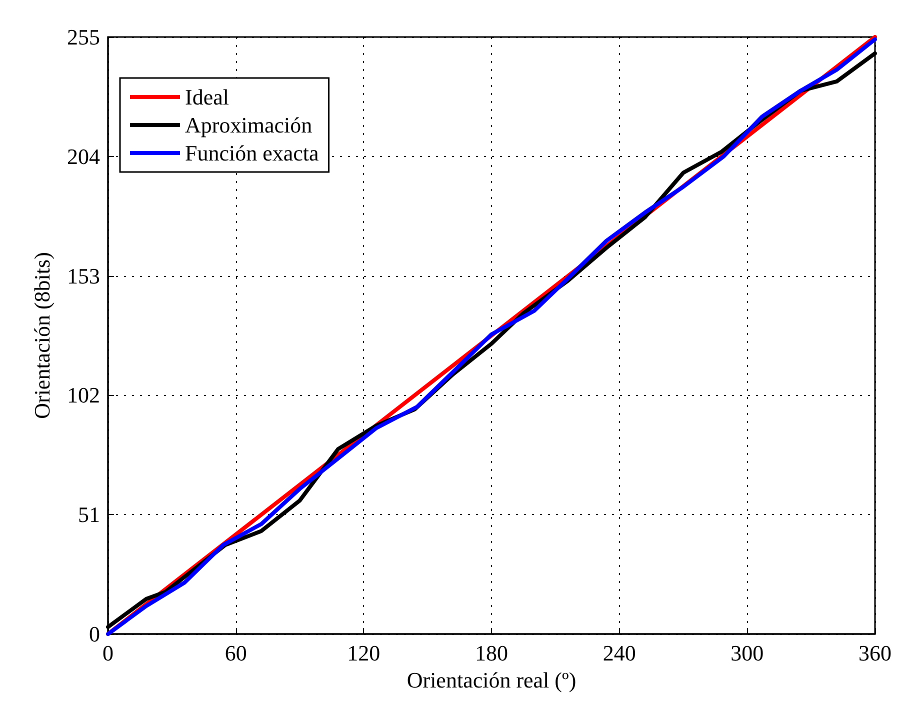 The height and width of the screenshot is (713, 911). What do you see at coordinates (747, 653) in the screenshot?
I see `x-tick-label: 300` at bounding box center [747, 653].